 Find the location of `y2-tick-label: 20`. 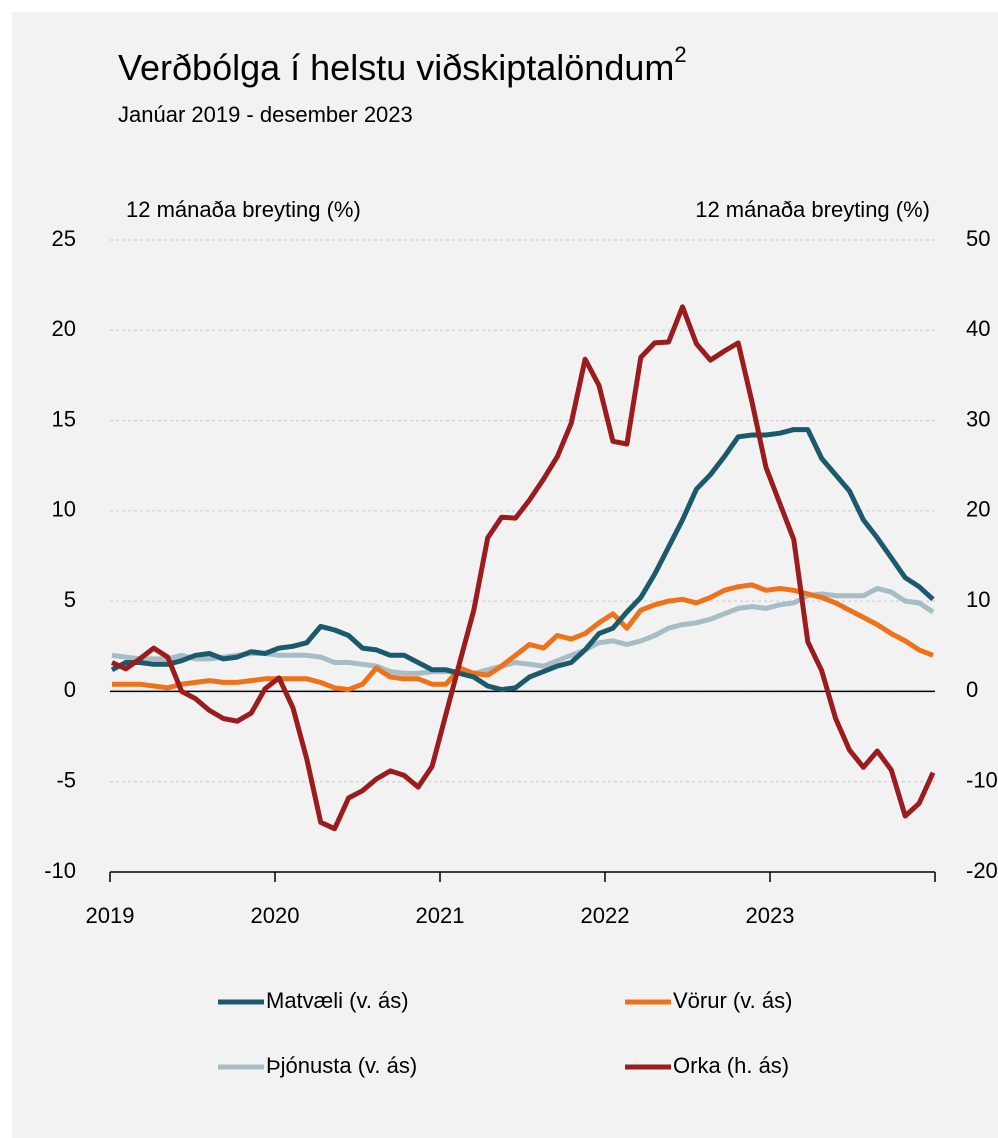

y2-tick-label: 20 is located at coordinates (978, 509).